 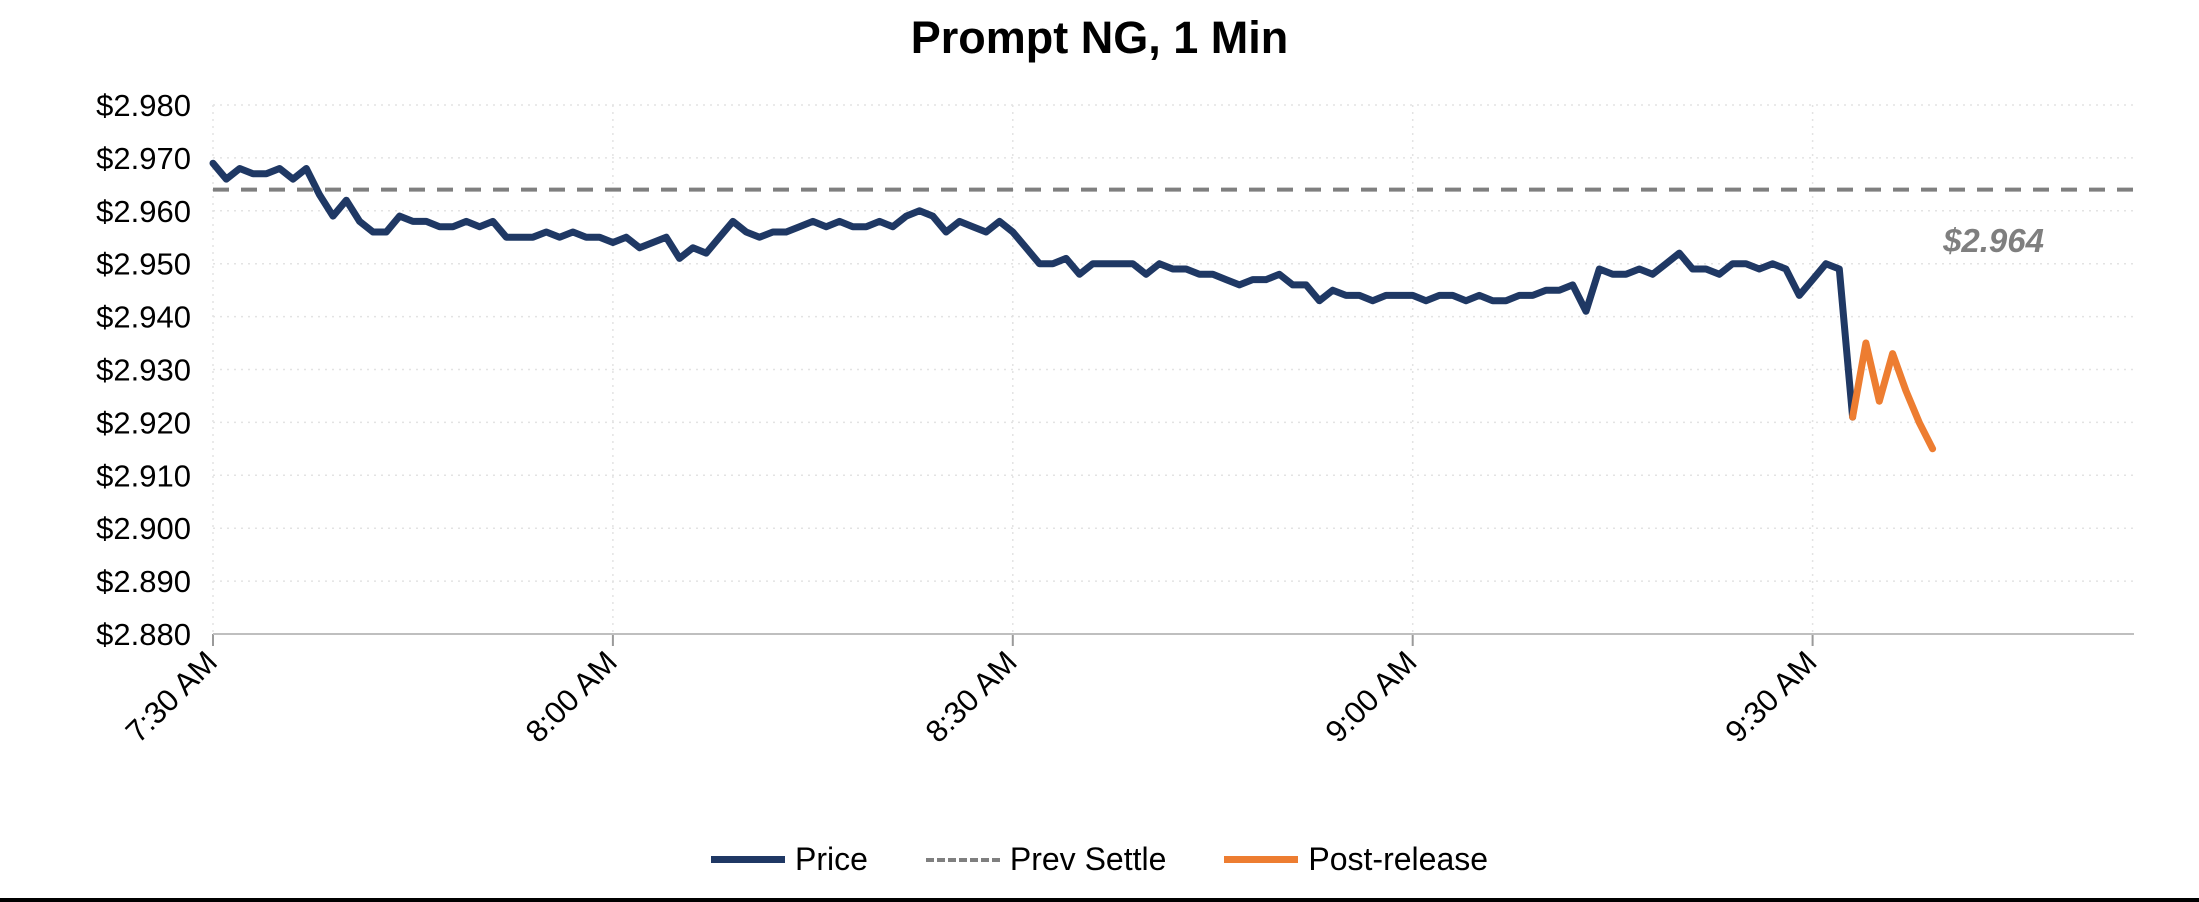 What do you see at coordinates (171, 696) in the screenshot?
I see `x-tick-label: 7:30 AM` at bounding box center [171, 696].